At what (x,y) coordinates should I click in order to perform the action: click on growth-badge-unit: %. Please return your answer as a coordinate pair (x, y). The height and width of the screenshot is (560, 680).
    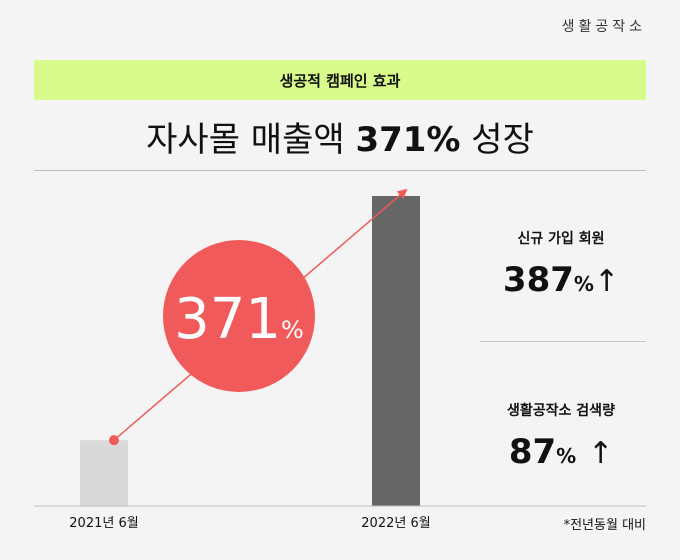
    Looking at the image, I should click on (292, 330).